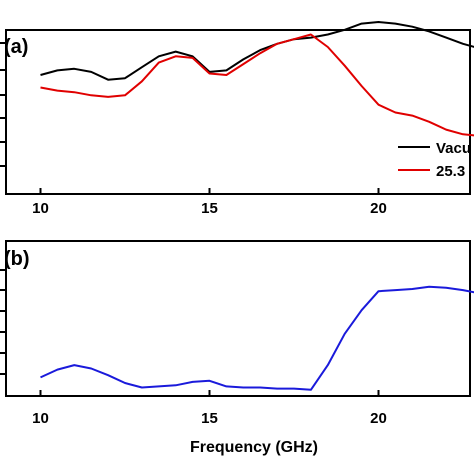 Image resolution: width=474 pixels, height=474 pixels. What do you see at coordinates (40, 418) in the screenshot?
I see `x-tick-label-b-10: 10` at bounding box center [40, 418].